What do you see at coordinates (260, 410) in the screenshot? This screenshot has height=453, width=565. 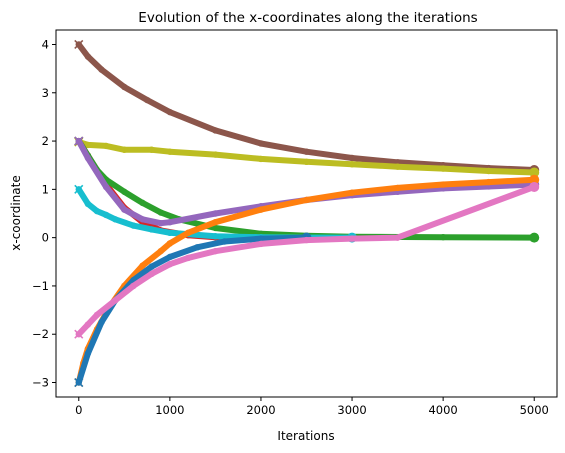 I see `x-tick-label: 2000` at bounding box center [260, 410].